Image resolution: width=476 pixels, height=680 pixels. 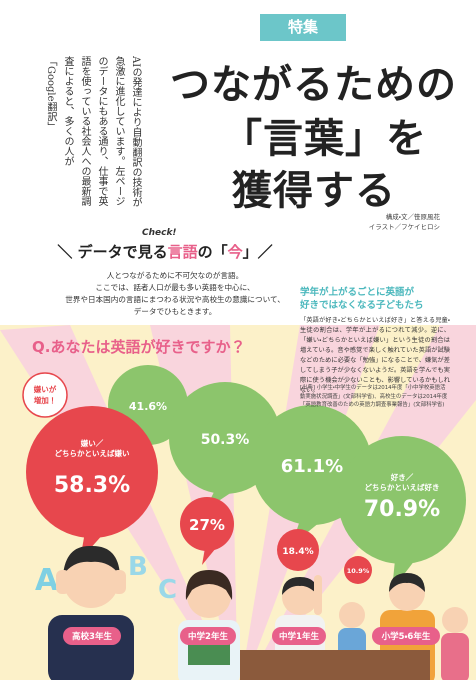 I want to click on title-line: 「言葉」を, so click(x=324, y=139).